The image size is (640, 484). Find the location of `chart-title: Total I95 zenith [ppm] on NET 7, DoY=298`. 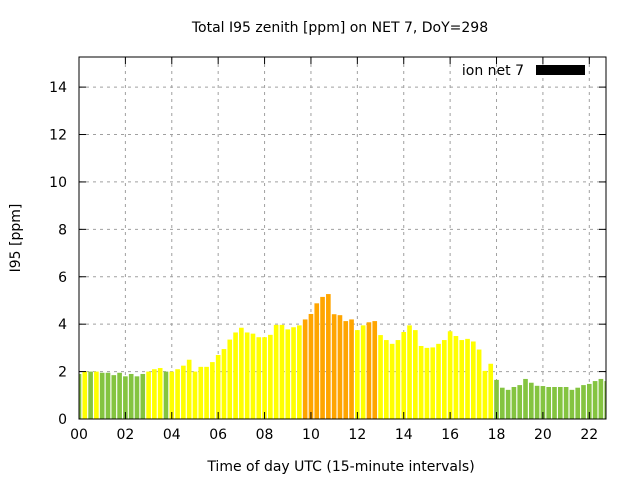

chart-title: Total I95 zenith [ppm] on NET 7, DoY=298 is located at coordinates (339, 28).